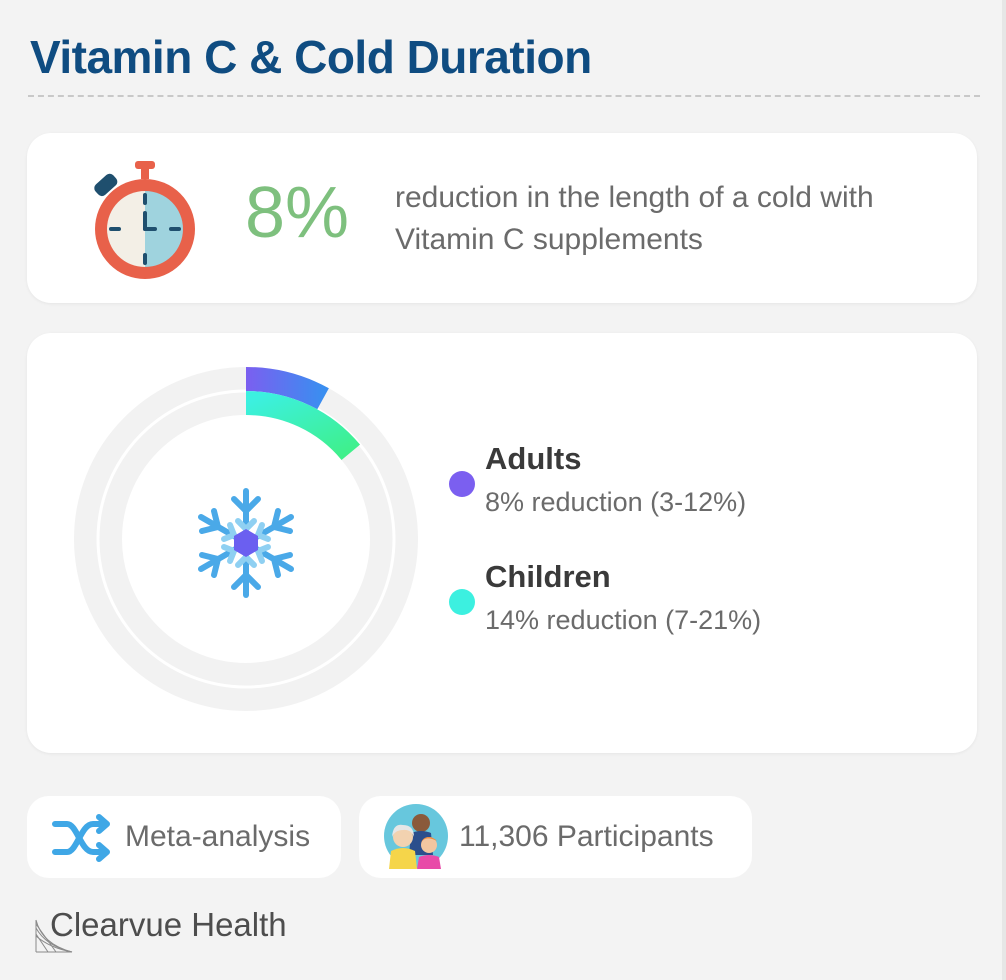 Image resolution: width=1006 pixels, height=980 pixels. Describe the element at coordinates (311, 57) in the screenshot. I see `page-title: Vitamin C & Cold Duration` at that location.